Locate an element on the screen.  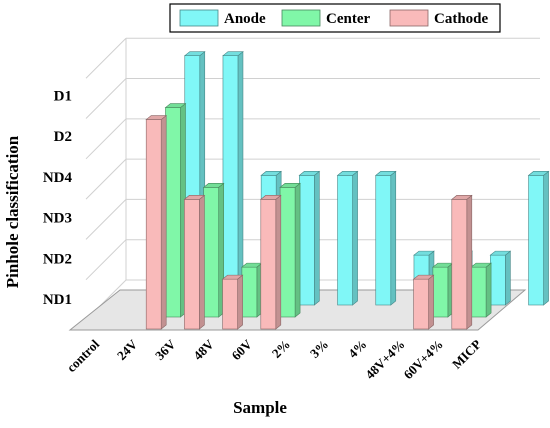
x-tick-label: 48V+4% is located at coordinates (384, 359).